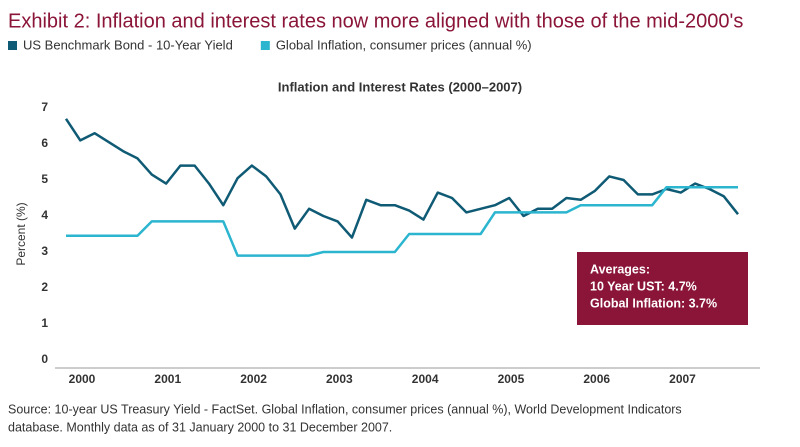 The image size is (800, 447). I want to click on y-tick-label: 2, so click(44, 287).